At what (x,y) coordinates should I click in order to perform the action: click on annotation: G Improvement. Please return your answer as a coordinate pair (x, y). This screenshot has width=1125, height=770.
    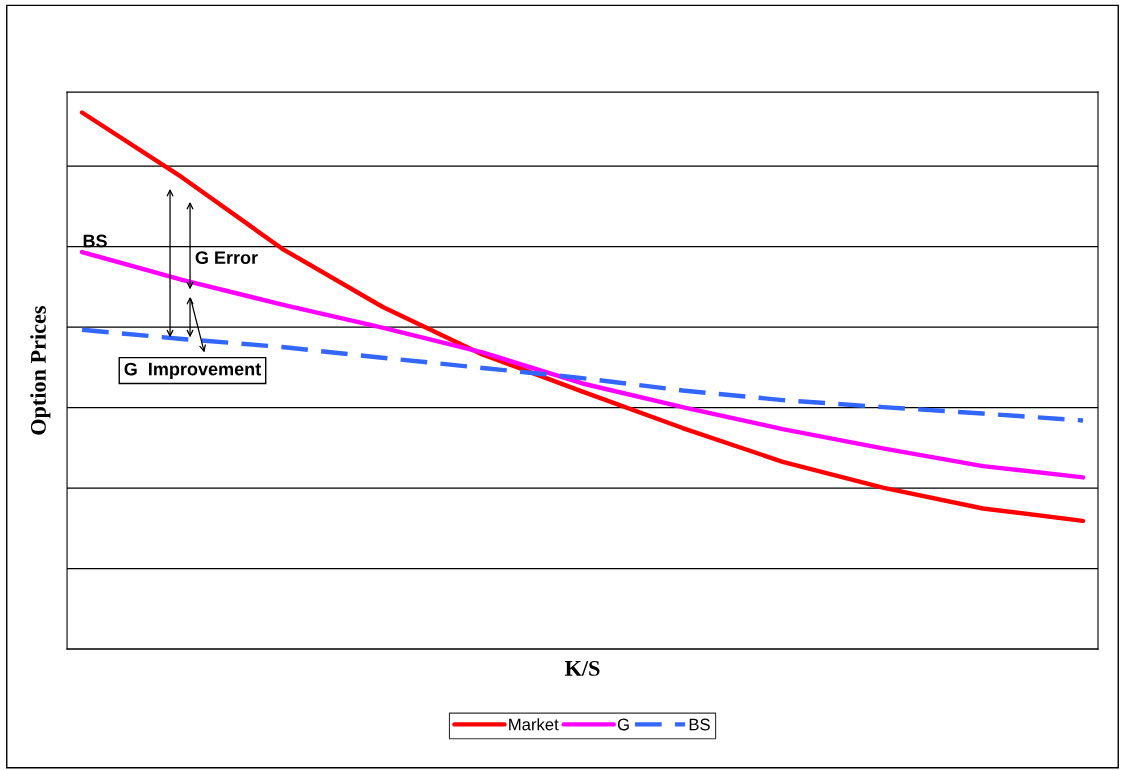
    Looking at the image, I should click on (192, 371).